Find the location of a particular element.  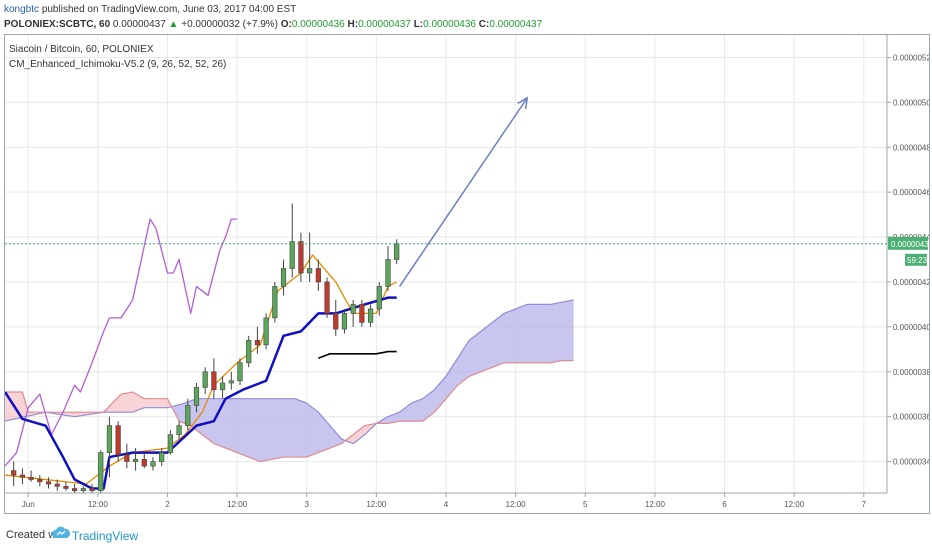

chart-title: Siacoin / Bitcoin, 60, POLONIEX is located at coordinates (81, 49).